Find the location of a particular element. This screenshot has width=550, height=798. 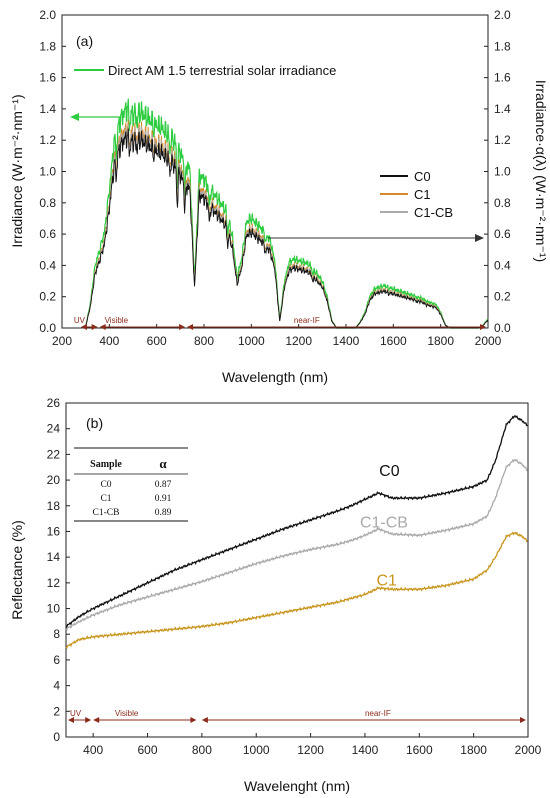

panel-b-y-label: Reflectance (%) is located at coordinates (17, 570).